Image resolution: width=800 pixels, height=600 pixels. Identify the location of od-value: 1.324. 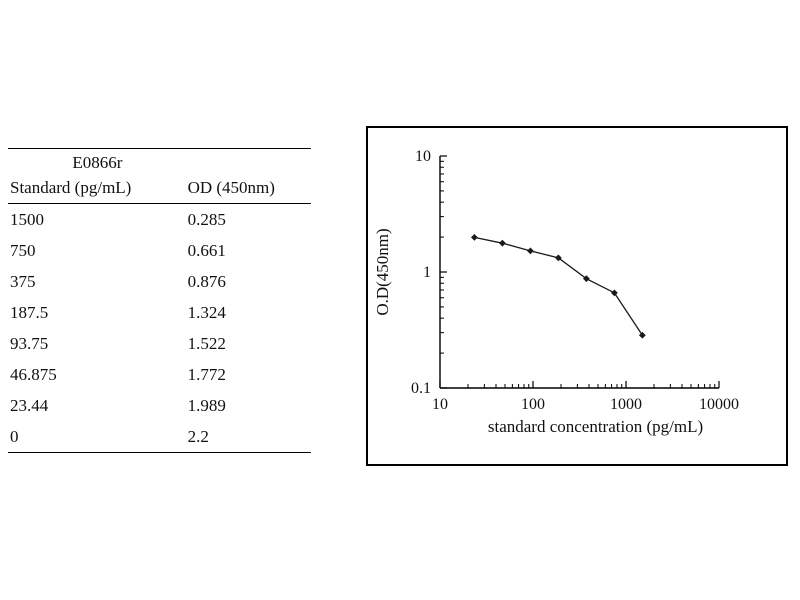
(206, 312).